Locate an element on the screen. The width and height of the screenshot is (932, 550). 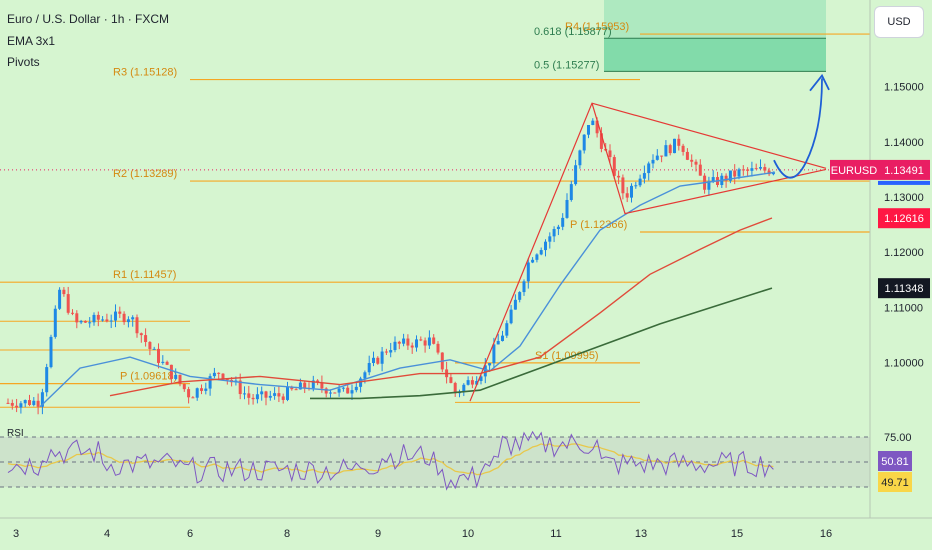
rsi-badge is located at coordinates (895, 482).